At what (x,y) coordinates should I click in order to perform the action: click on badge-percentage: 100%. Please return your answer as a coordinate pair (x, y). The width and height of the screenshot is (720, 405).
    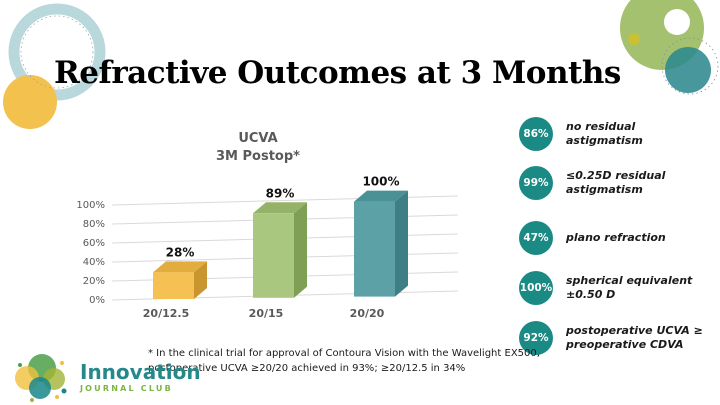
    Looking at the image, I should click on (536, 288).